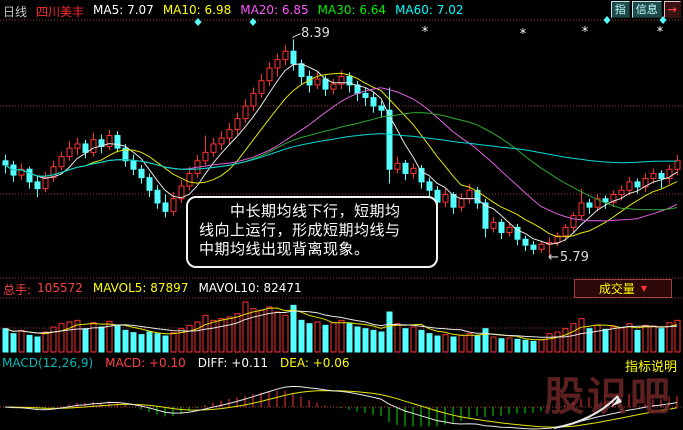 This screenshot has width=683, height=430. I want to click on stock-name: 四川美丰, so click(60, 12).